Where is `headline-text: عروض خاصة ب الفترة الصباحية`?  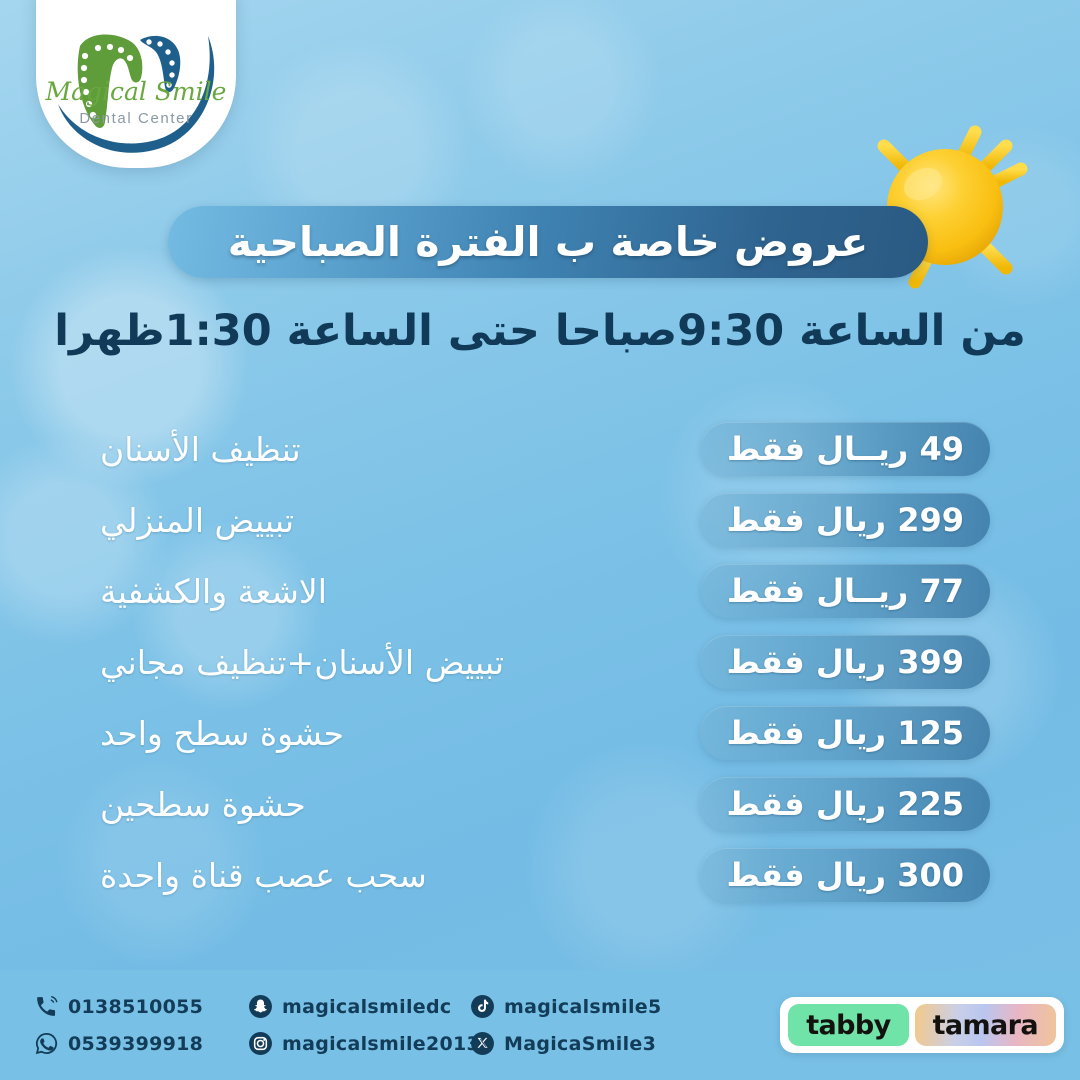
headline-text: عروض خاصة ب الفترة الصباحية is located at coordinates (548, 242).